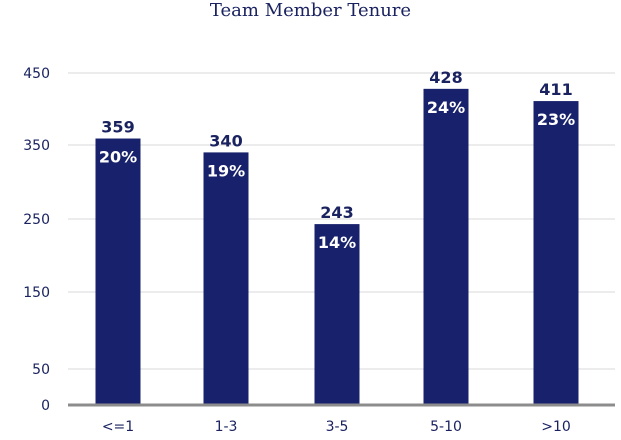  Describe the element at coordinates (118, 427) in the screenshot. I see `x-tick-label: <=1` at that location.